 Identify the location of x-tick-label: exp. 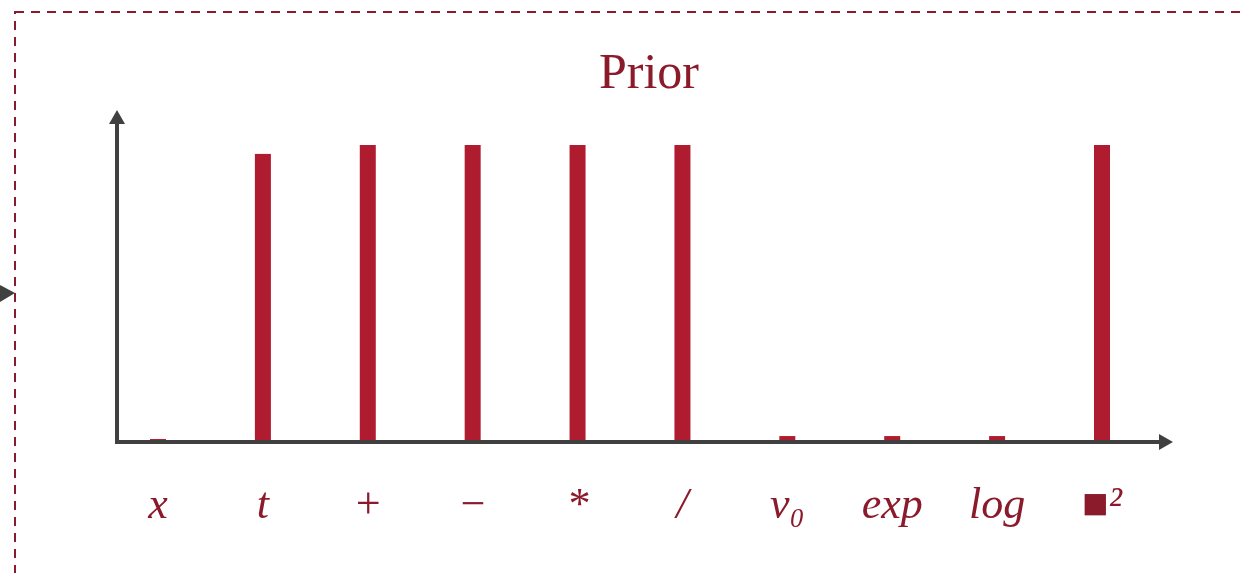
(892, 503).